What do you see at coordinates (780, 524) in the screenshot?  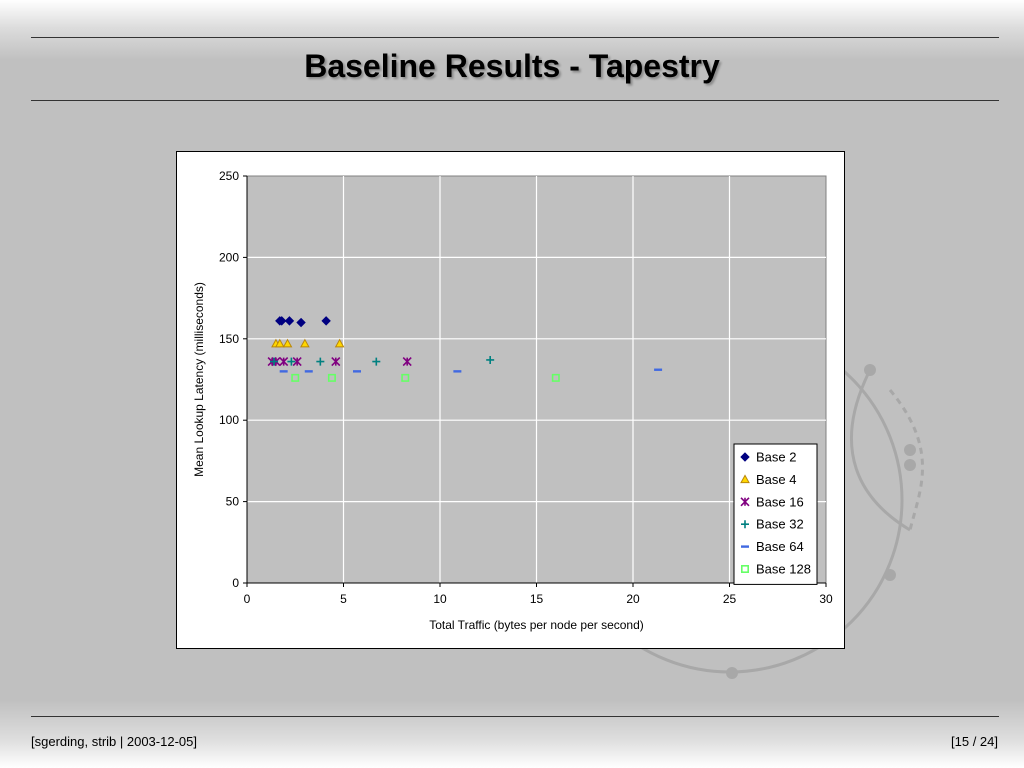 I see `legend-label: Base 32` at bounding box center [780, 524].